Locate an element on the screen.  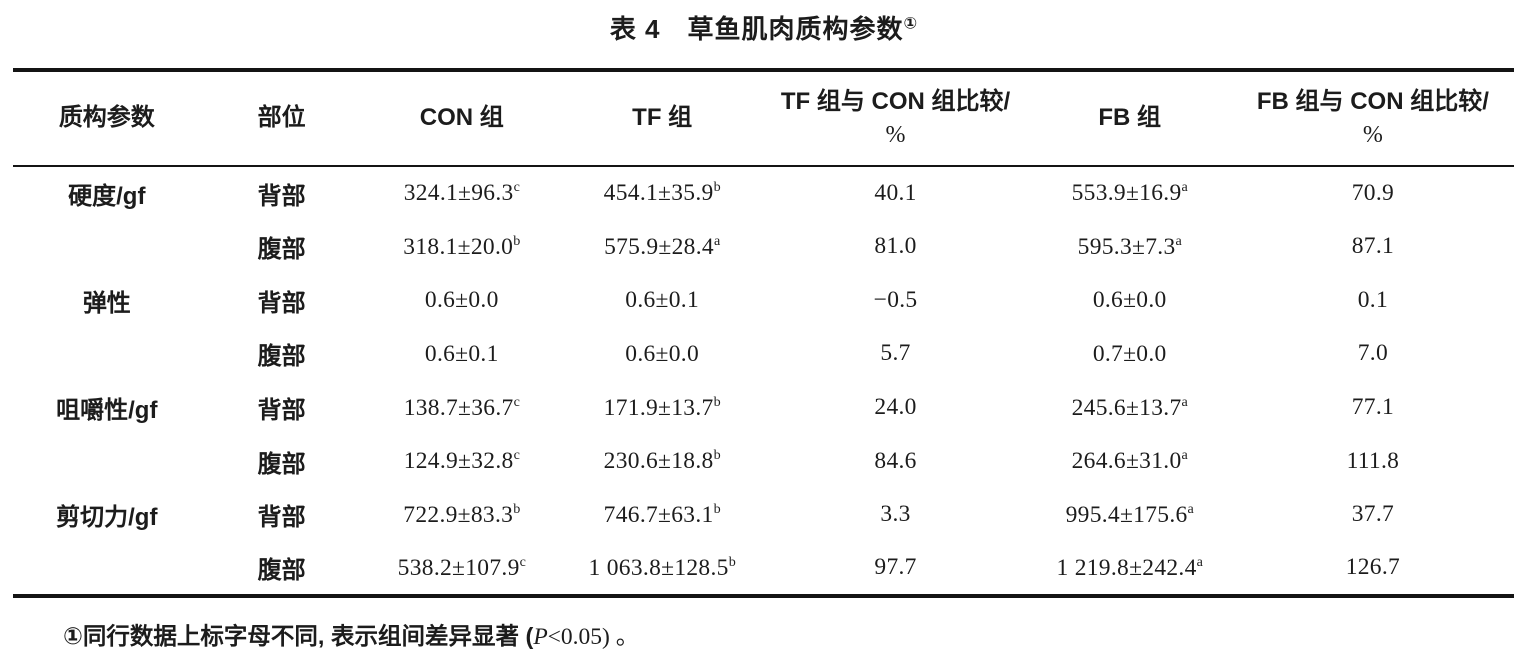
tf-cell: 575.9±28.4a is located at coordinates (662, 246).